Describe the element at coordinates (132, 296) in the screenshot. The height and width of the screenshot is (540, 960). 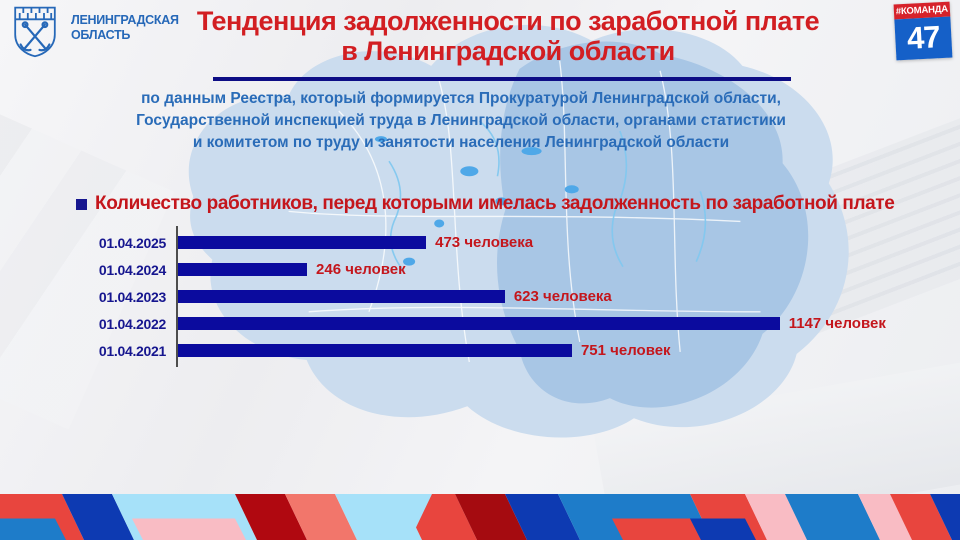
I see `chart-category-label: 01.04.2023` at that location.